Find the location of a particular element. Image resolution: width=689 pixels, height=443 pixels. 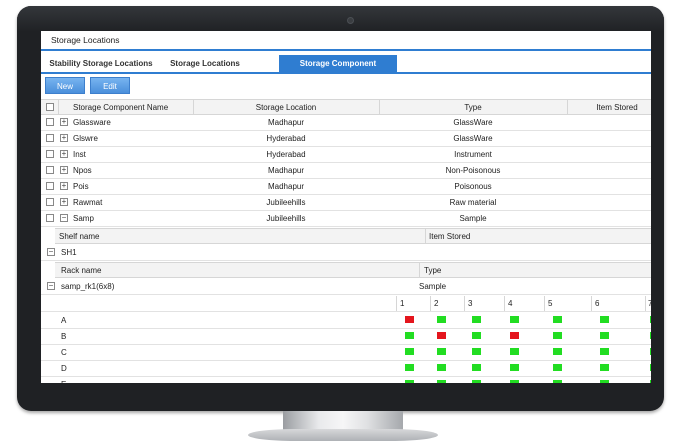

col-header-rack-type: Type is located at coordinates (433, 270).